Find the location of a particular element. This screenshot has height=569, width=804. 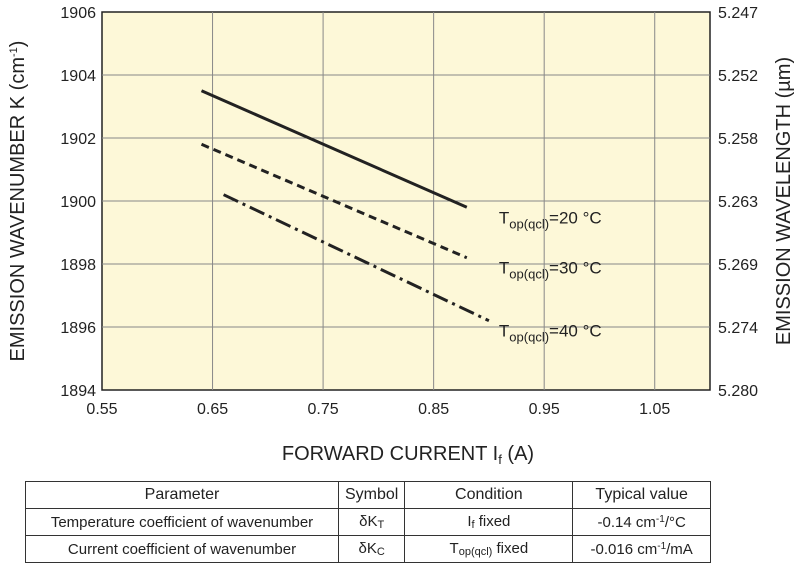

series-label: Top(qcl)=40 °C is located at coordinates (550, 333).